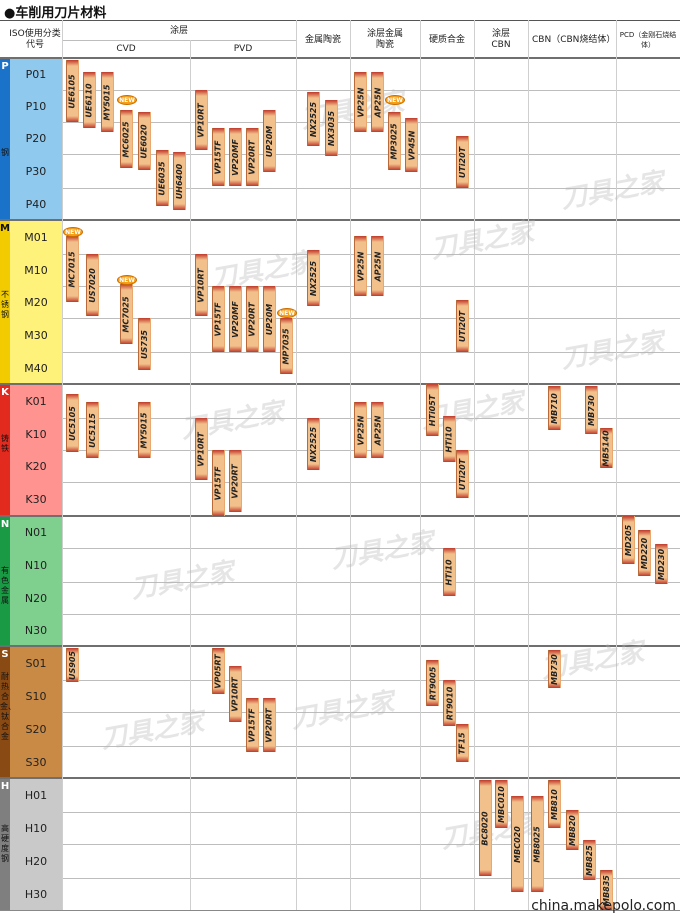  I want to click on grade-bar: MC6025, so click(126, 139).